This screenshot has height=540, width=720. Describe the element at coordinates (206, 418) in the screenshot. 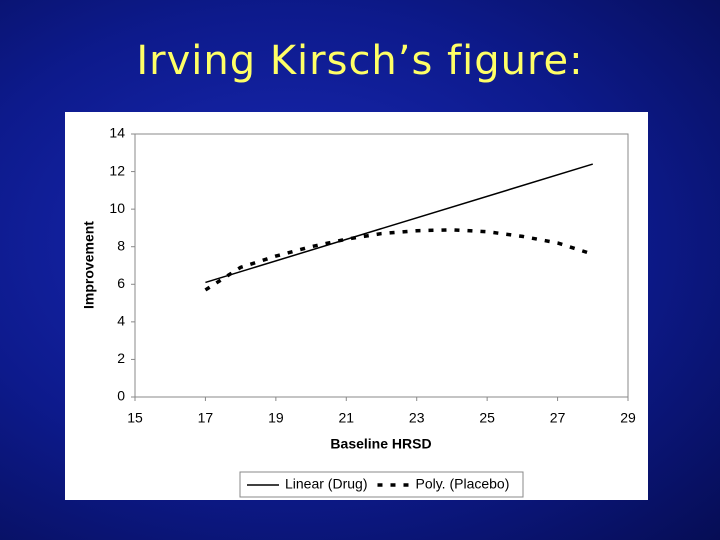

I see `x-tick-label: 17` at that location.